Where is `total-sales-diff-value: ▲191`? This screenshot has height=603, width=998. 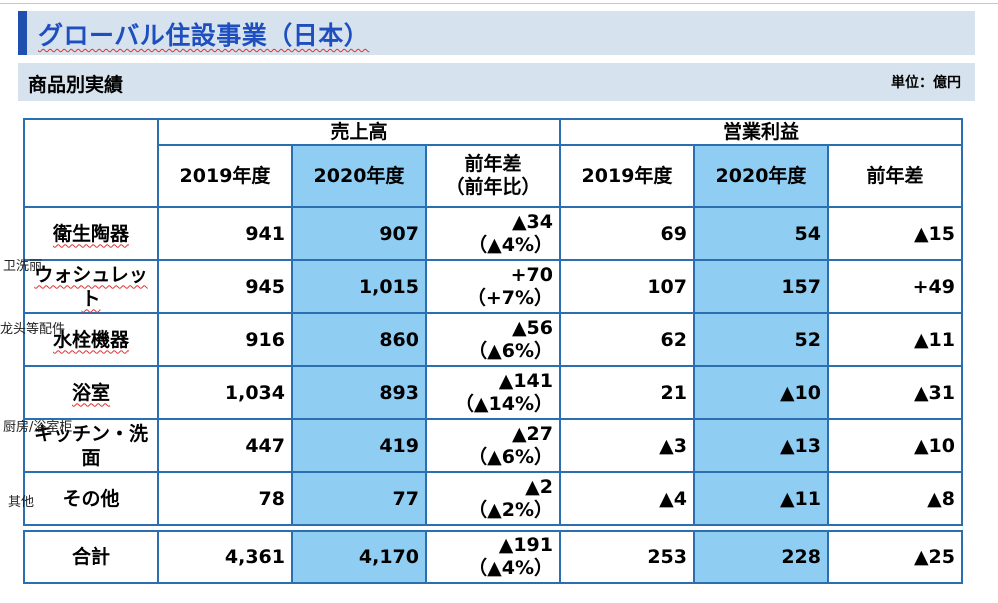 total-sales-diff-value: ▲191 is located at coordinates (525, 545).